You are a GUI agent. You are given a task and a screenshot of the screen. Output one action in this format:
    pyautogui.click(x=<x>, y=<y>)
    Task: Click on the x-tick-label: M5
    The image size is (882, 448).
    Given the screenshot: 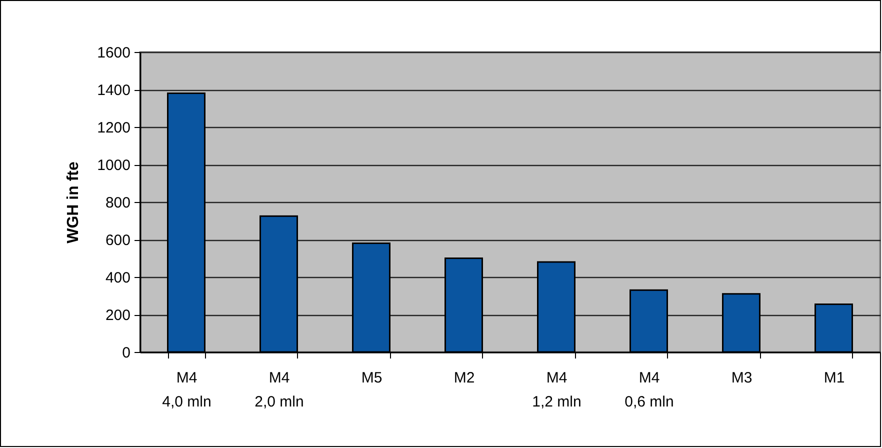 What is the action you would take?
    pyautogui.click(x=371, y=378)
    